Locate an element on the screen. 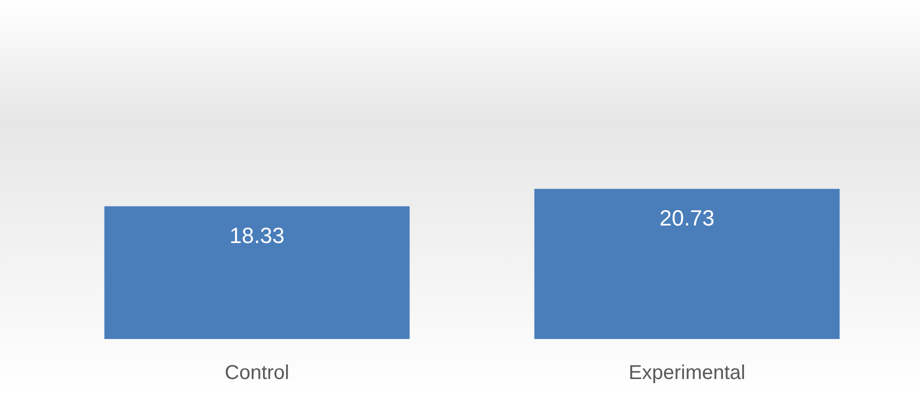 This screenshot has height=400, width=920. x-tick-label: Experimental is located at coordinates (687, 373).